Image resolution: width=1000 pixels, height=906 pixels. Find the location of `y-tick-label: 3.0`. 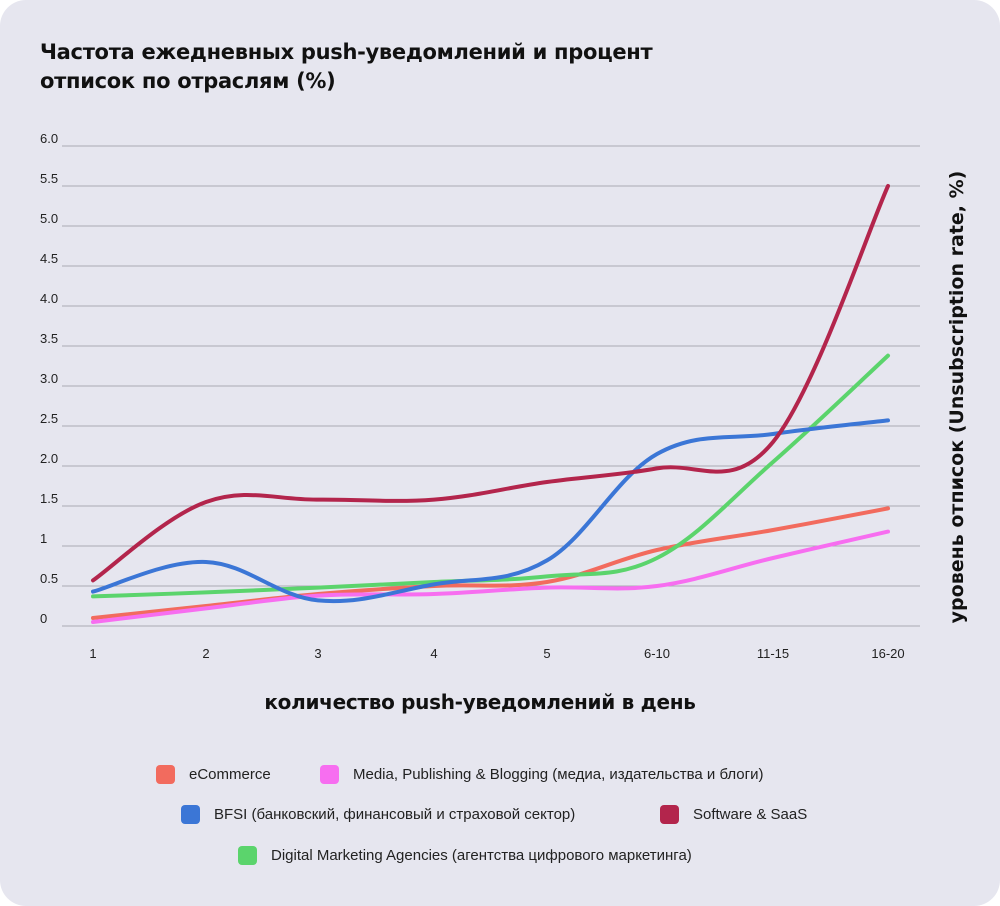

y-tick-label: 3.0 is located at coordinates (49, 378).